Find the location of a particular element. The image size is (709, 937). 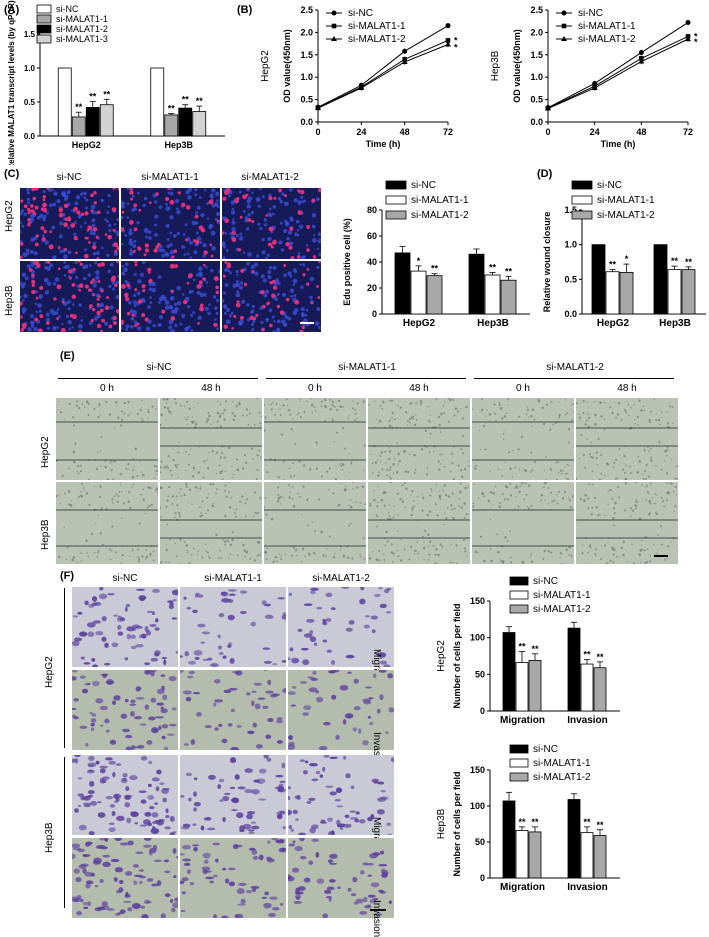

cell-line-label: HepG2 is located at coordinates (265, 66).